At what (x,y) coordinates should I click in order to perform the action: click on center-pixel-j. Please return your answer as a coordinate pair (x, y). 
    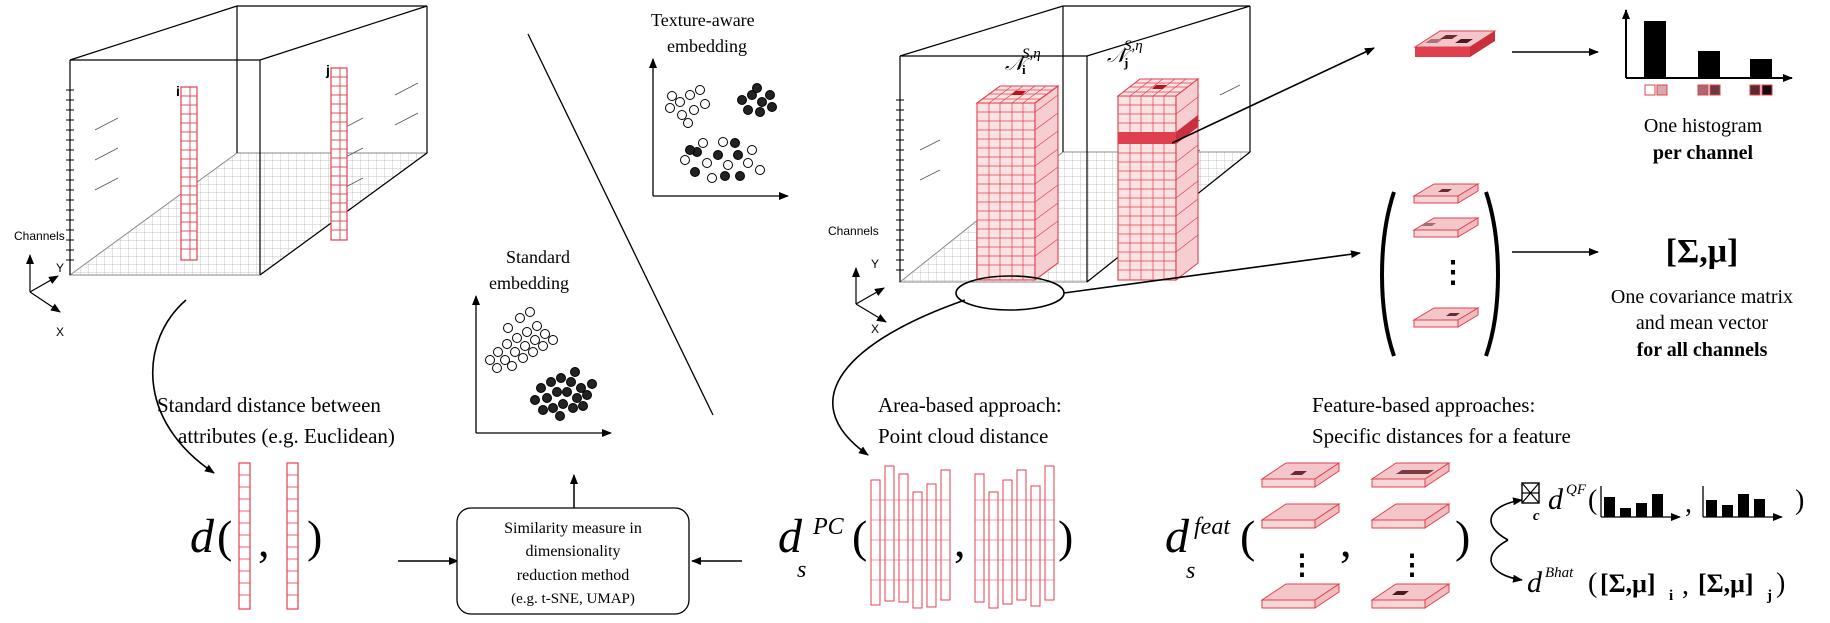
    Looking at the image, I should click on (1159, 87).